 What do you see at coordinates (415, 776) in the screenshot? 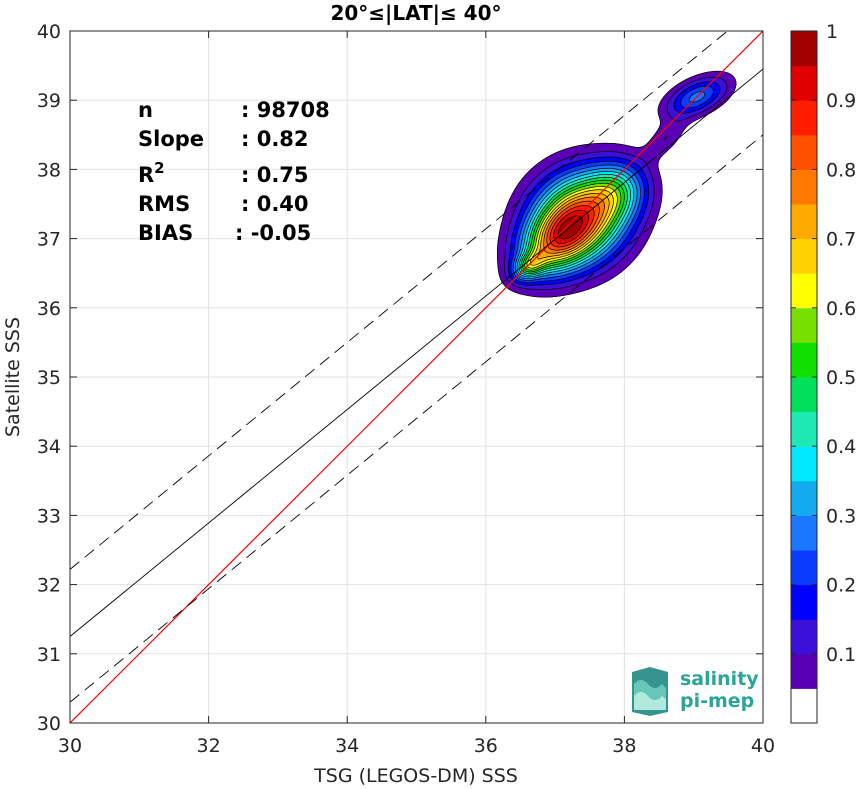
I see `x-axis-label: TSG (LEGOS-DM) SSS` at bounding box center [415, 776].